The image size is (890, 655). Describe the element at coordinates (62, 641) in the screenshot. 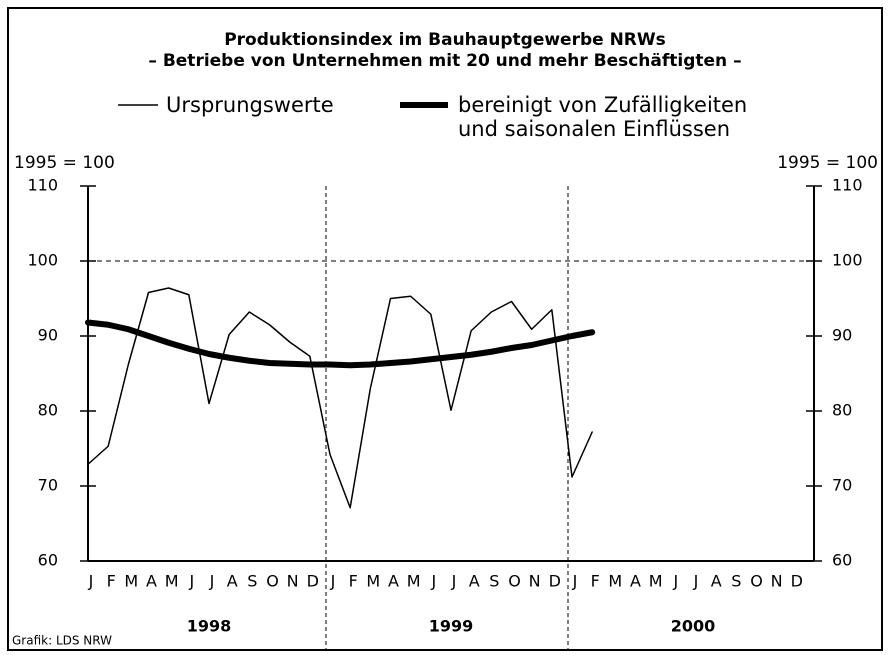

I see `source: Grafik: LDS NRW` at that location.